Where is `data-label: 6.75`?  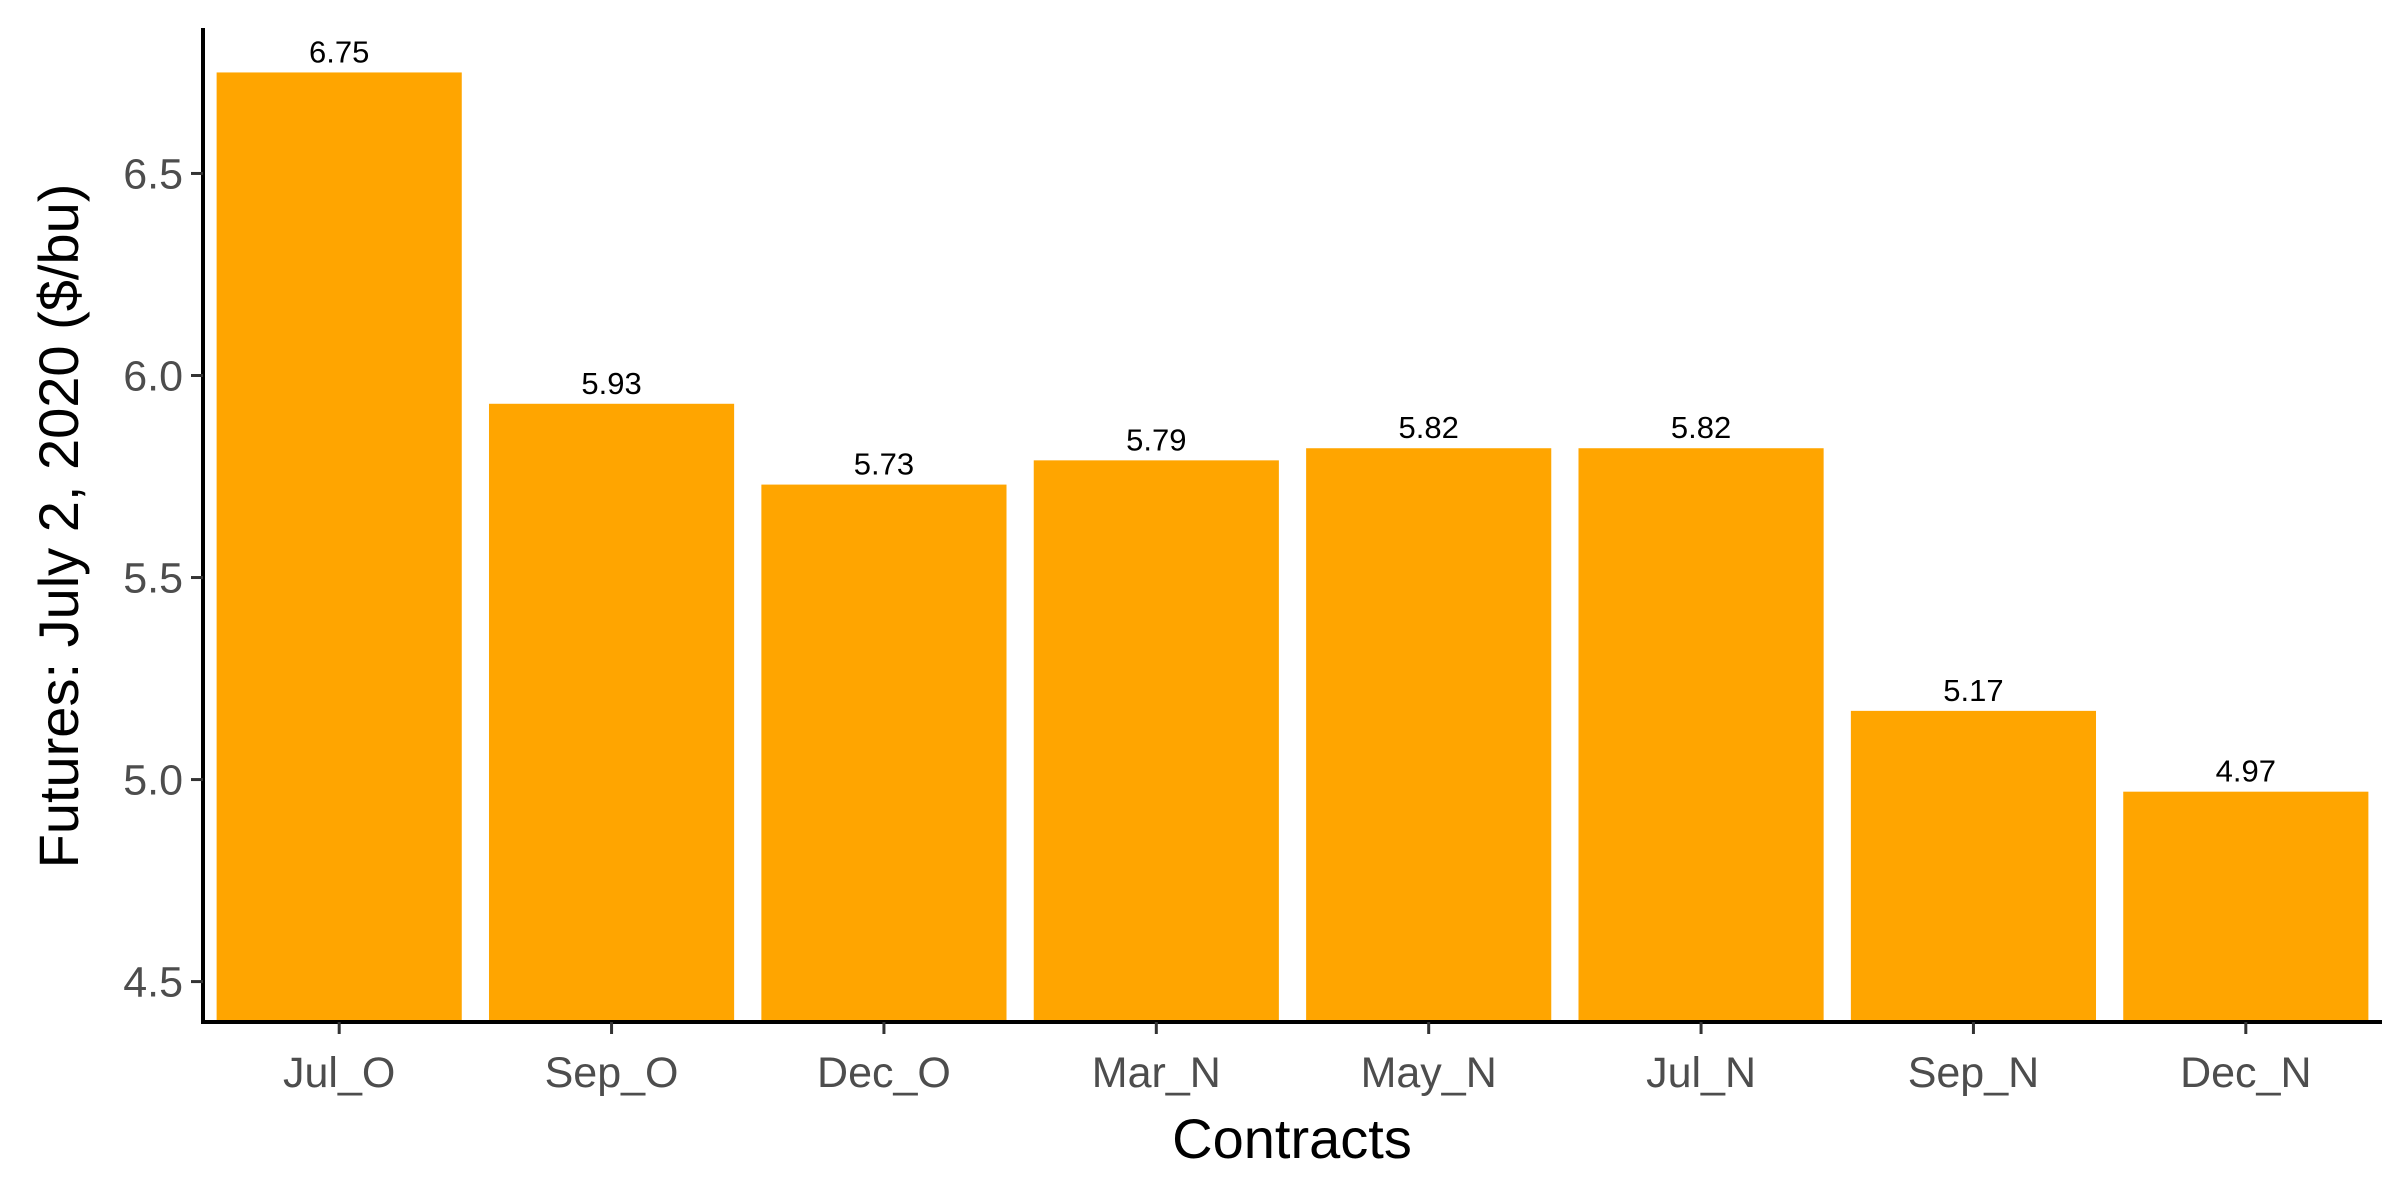
data-label: 6.75 is located at coordinates (339, 51).